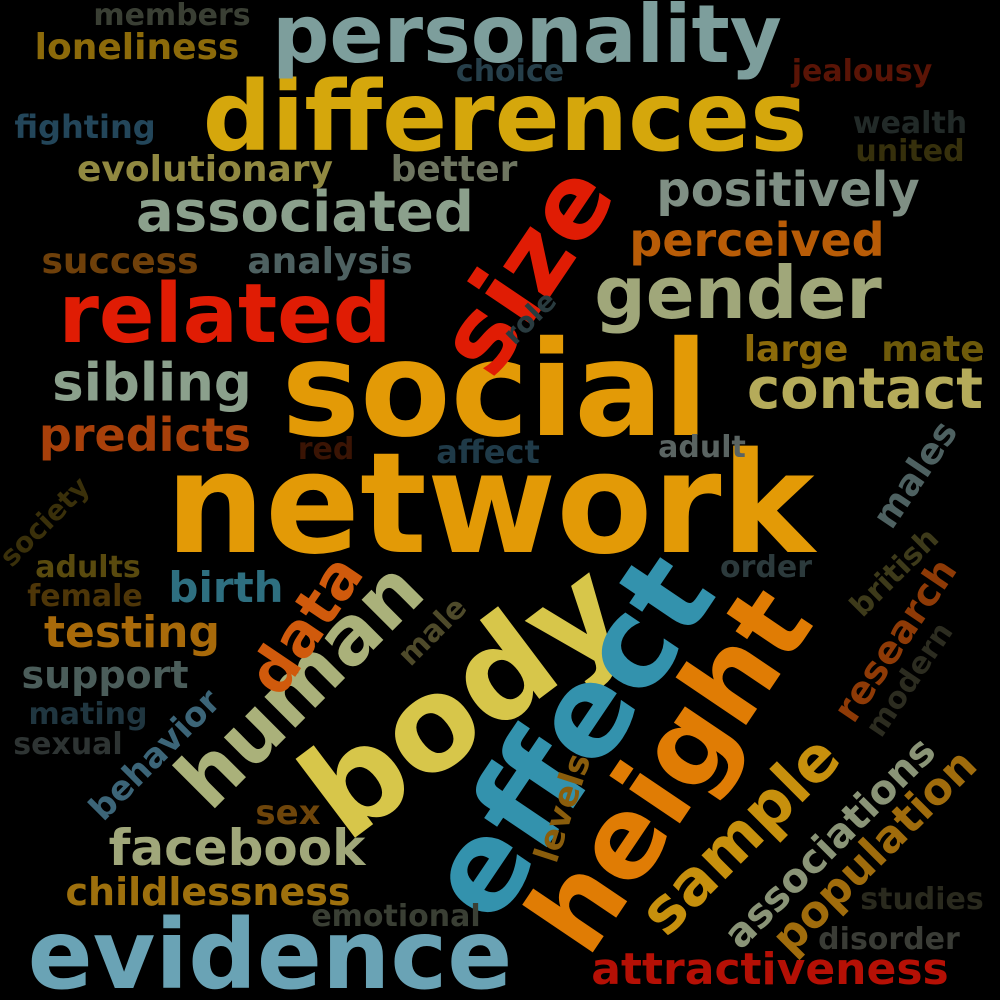 This screenshot has width=1000, height=1000. What do you see at coordinates (454, 169) in the screenshot?
I see `word-better: better` at bounding box center [454, 169].